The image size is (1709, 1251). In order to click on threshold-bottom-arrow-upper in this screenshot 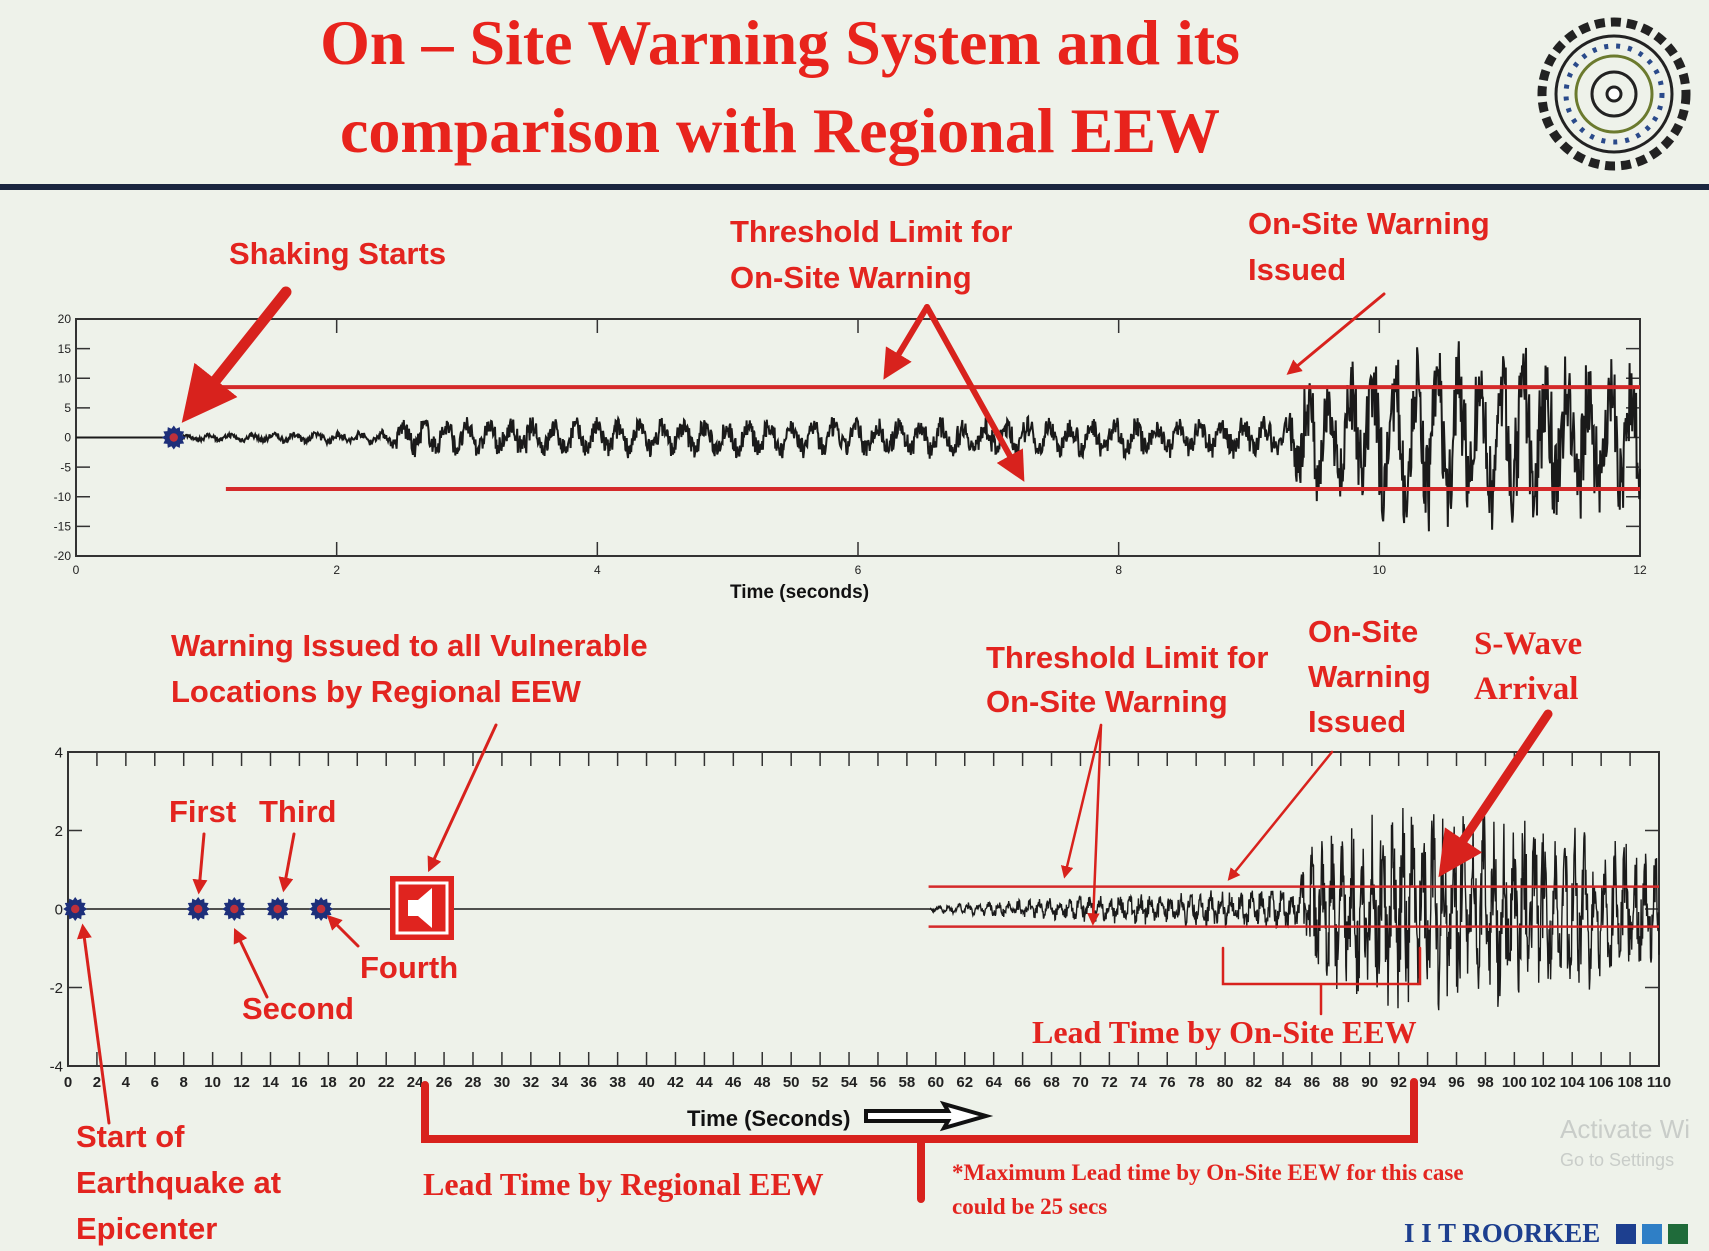, I will do `click(1081, 801)`.